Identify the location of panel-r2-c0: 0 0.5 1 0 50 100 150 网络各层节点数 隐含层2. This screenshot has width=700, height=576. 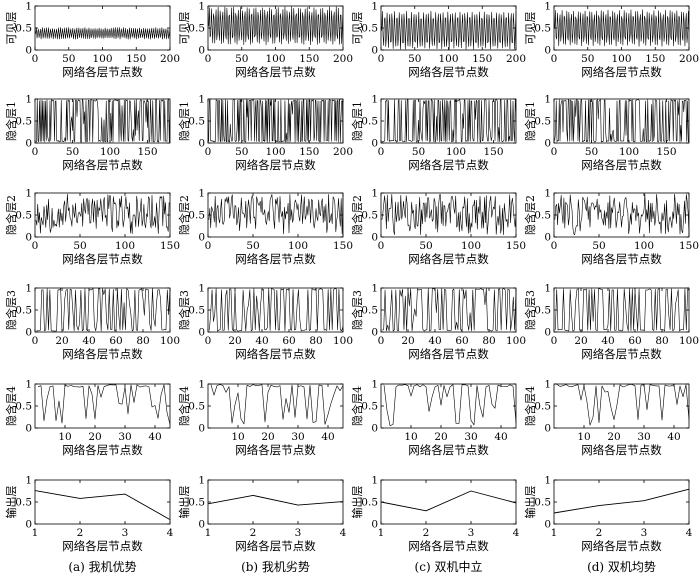
(92, 227).